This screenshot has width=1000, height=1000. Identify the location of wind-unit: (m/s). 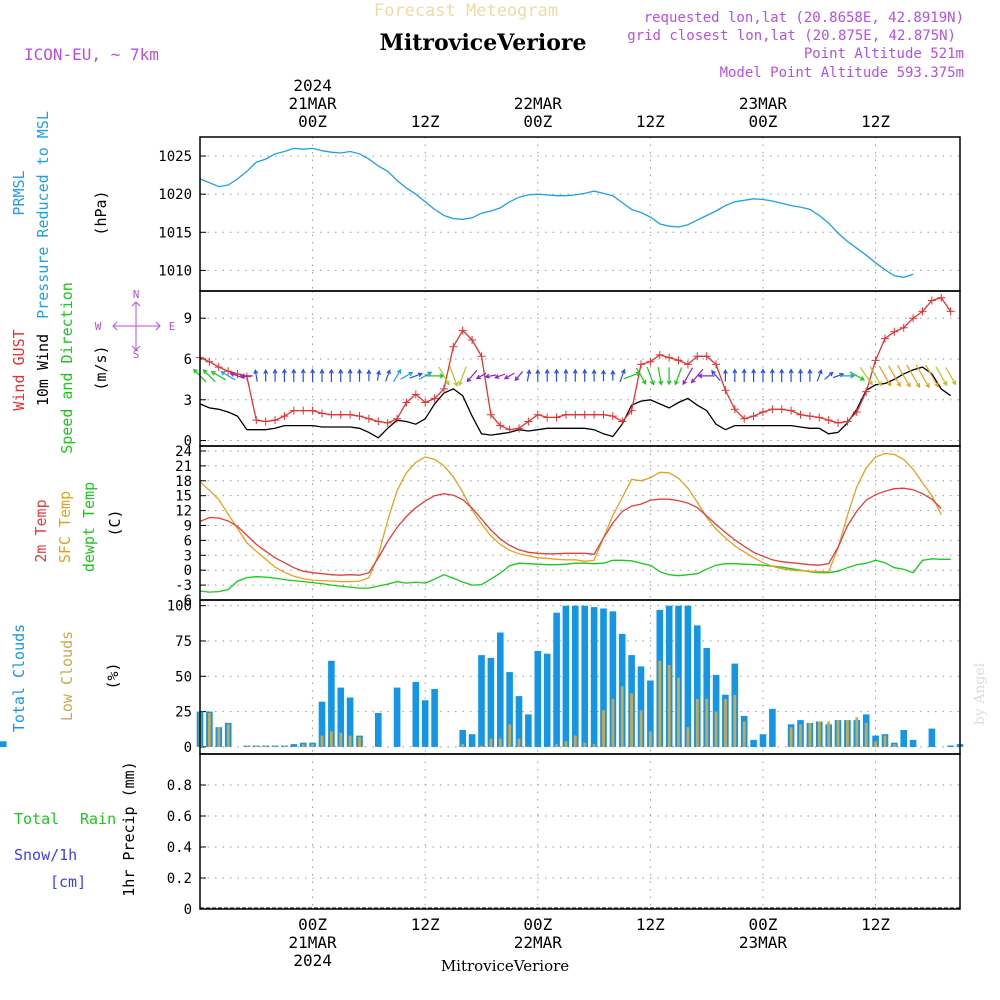
(101, 367).